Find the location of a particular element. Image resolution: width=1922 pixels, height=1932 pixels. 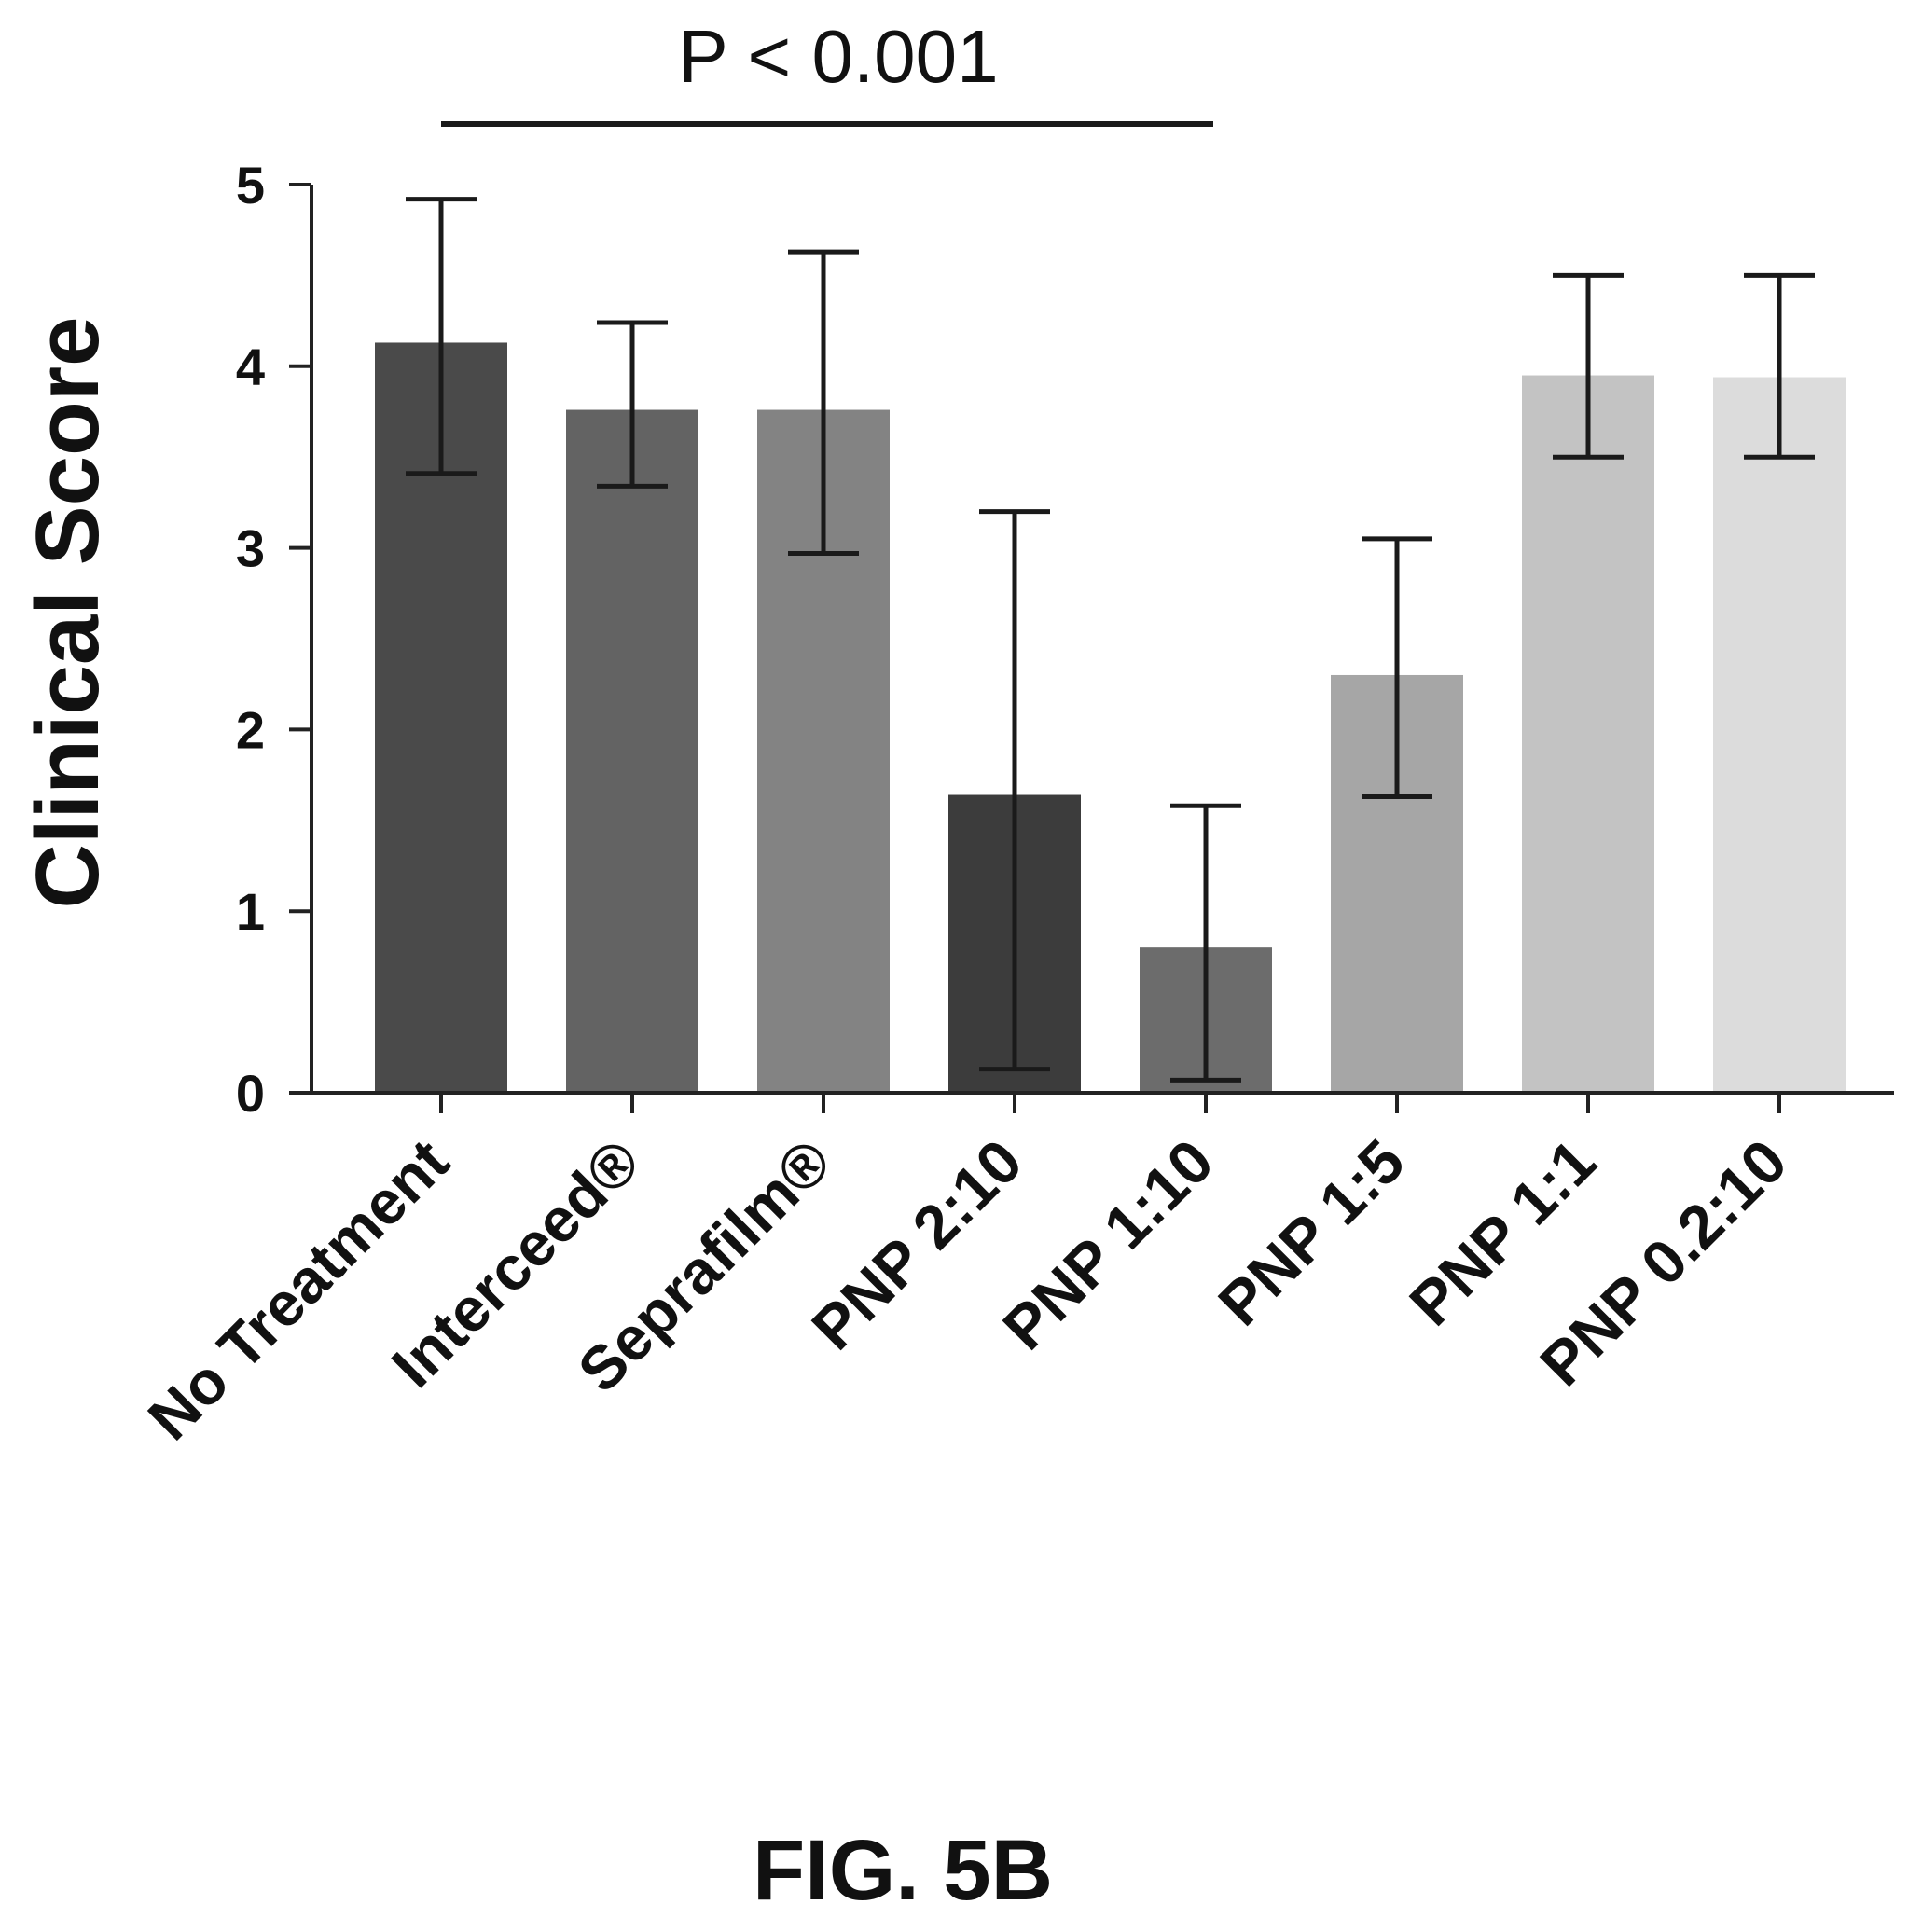

y-ticks-layer: 0 1 2 3 4 5 is located at coordinates (273, 640).